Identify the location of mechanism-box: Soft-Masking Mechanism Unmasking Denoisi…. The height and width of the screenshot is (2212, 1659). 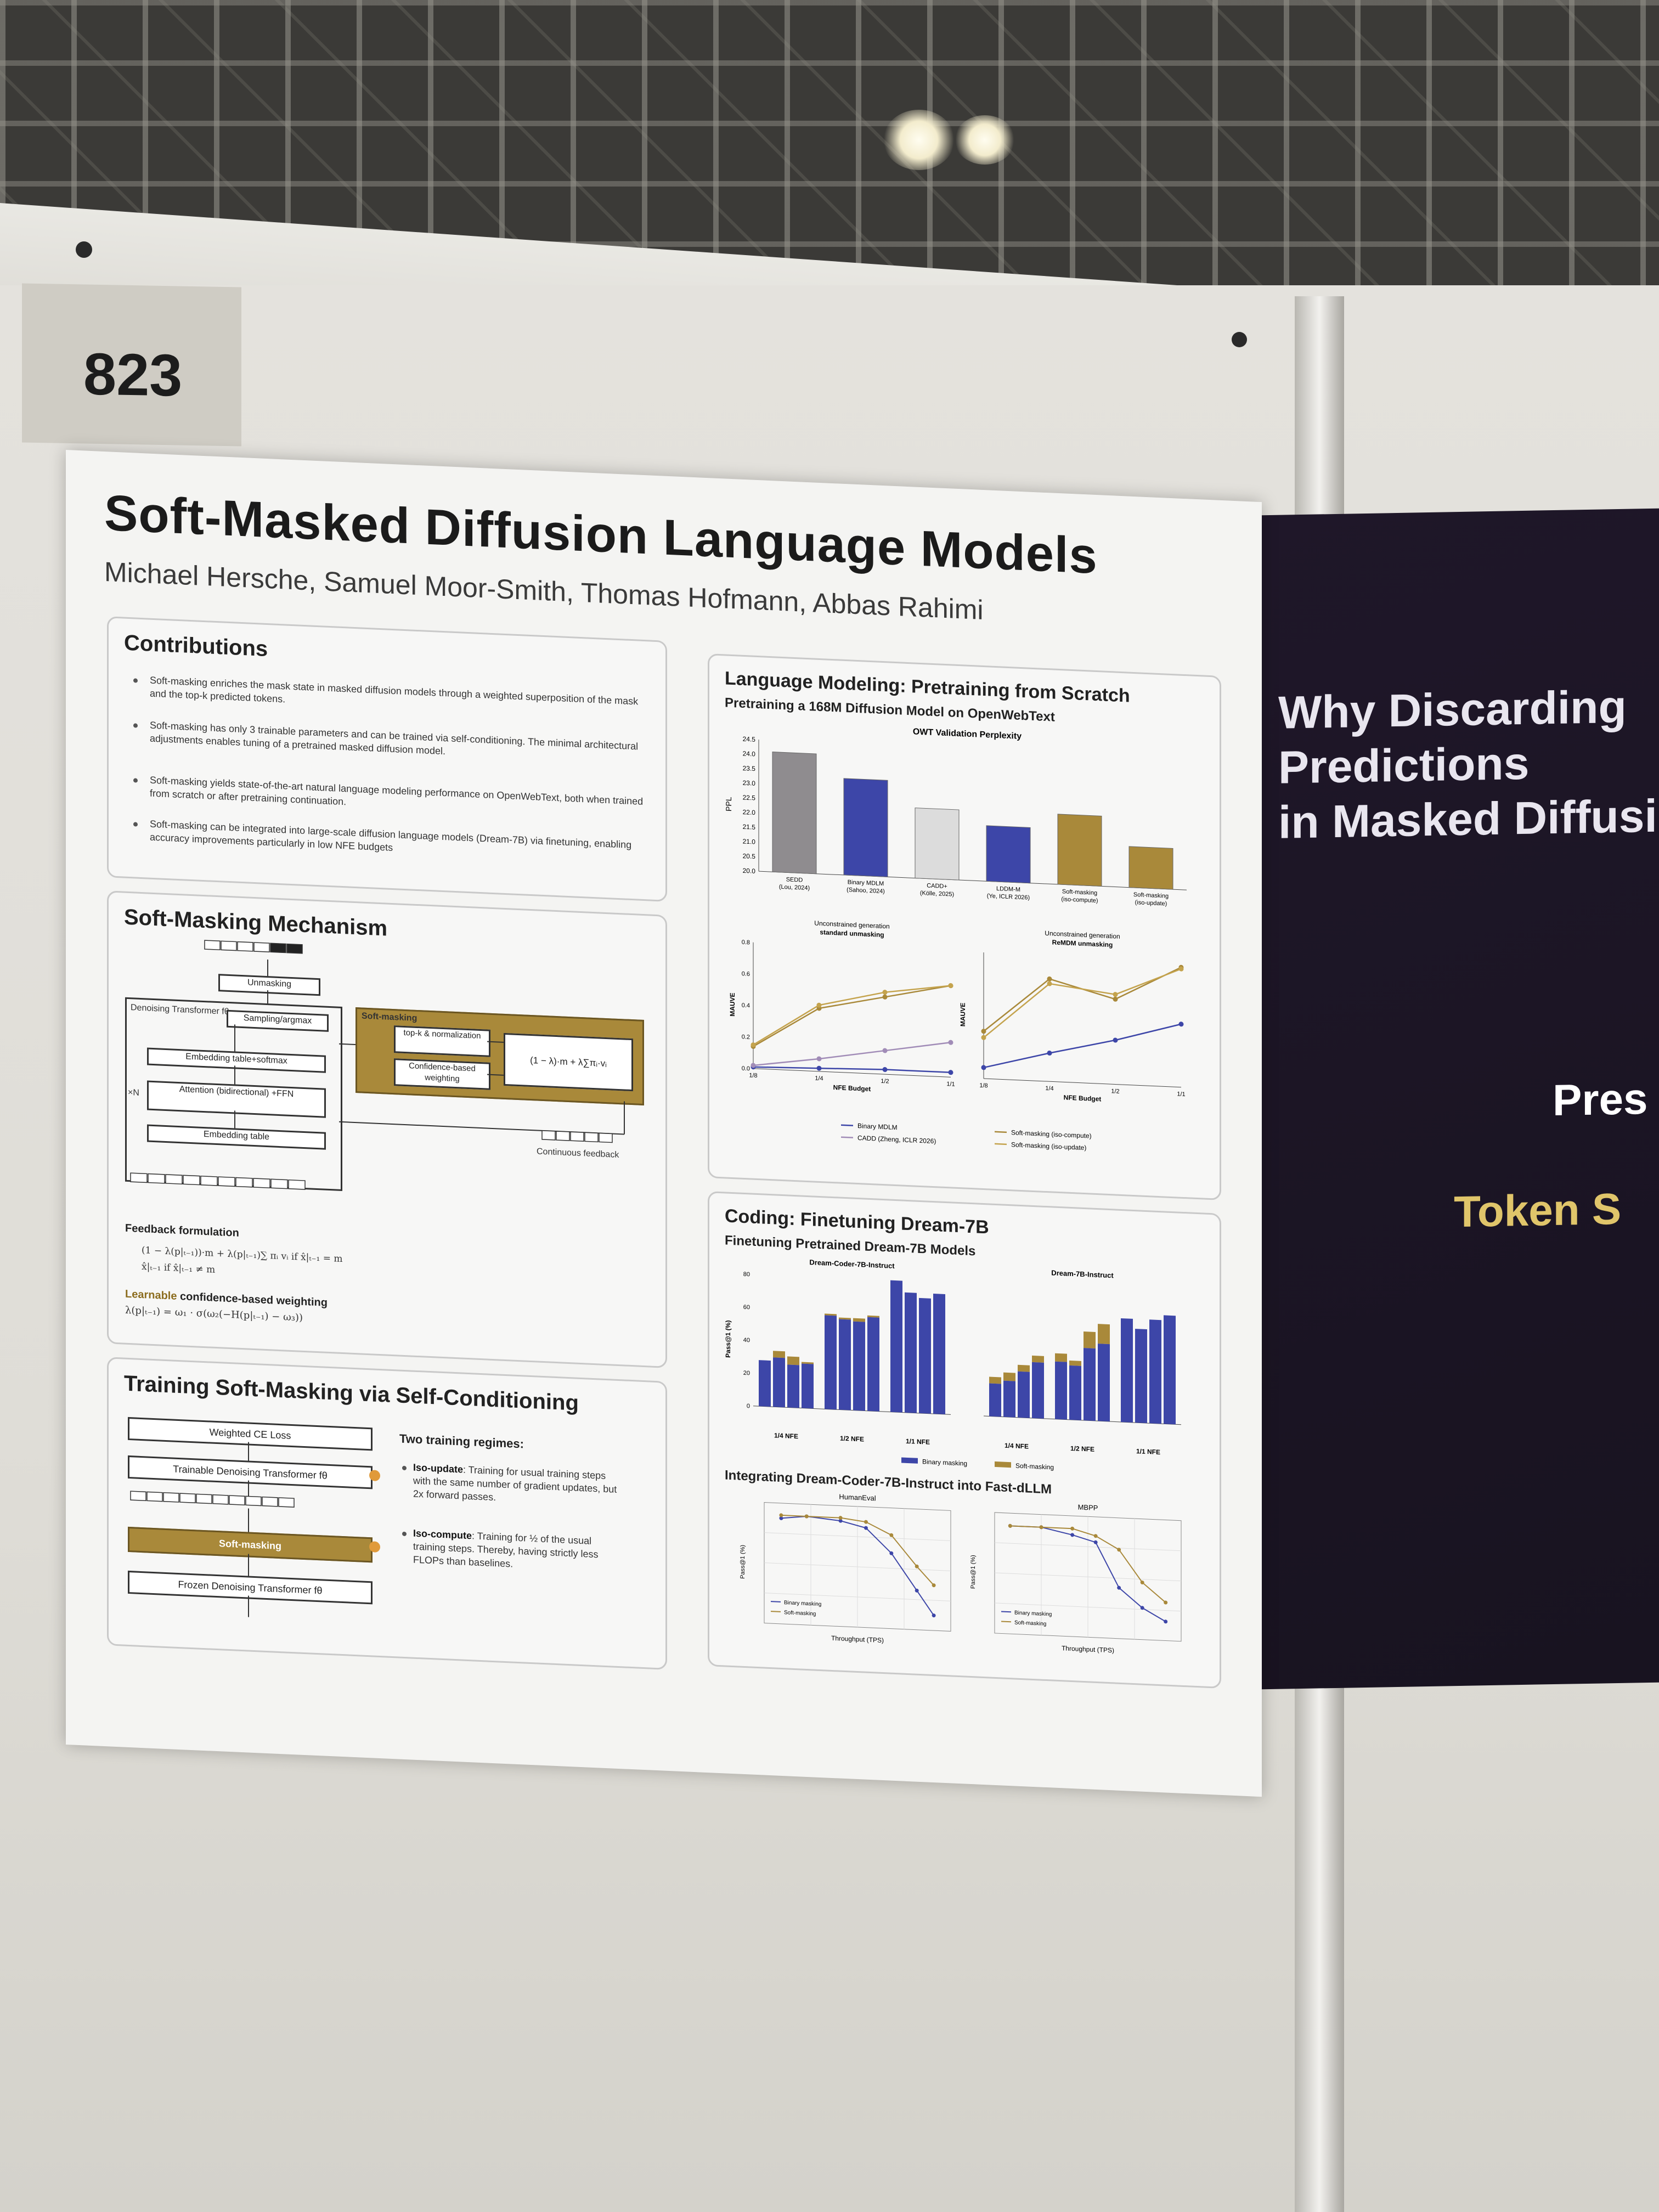
(387, 1129).